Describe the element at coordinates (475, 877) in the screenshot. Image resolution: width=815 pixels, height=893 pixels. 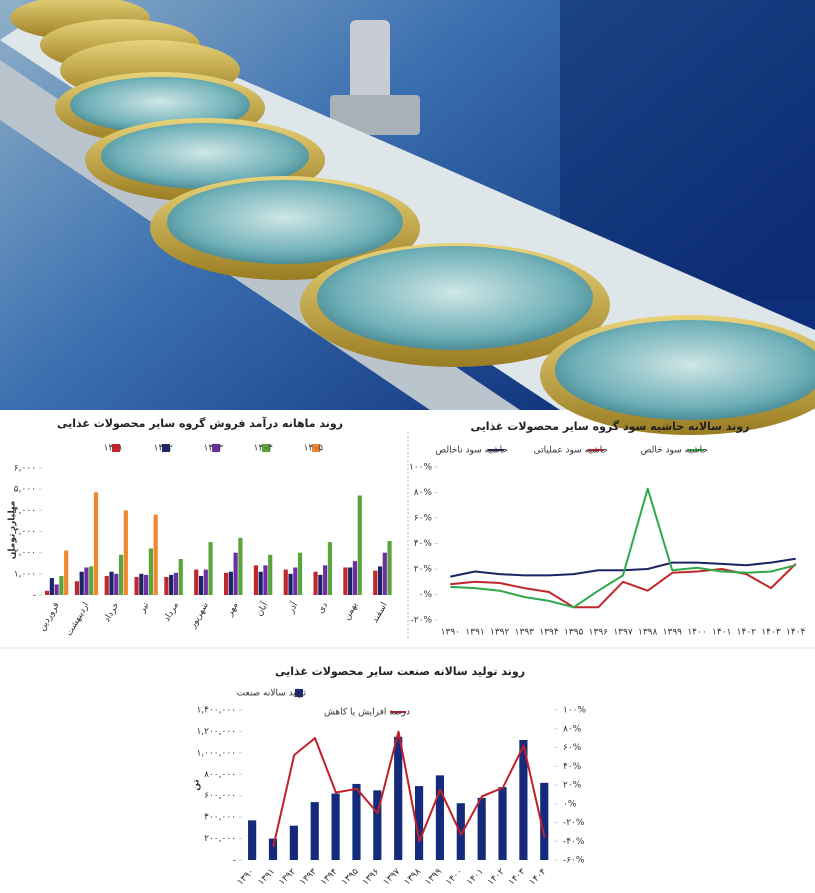
I see `x-tick-label: ۱۴۰۱` at that location.